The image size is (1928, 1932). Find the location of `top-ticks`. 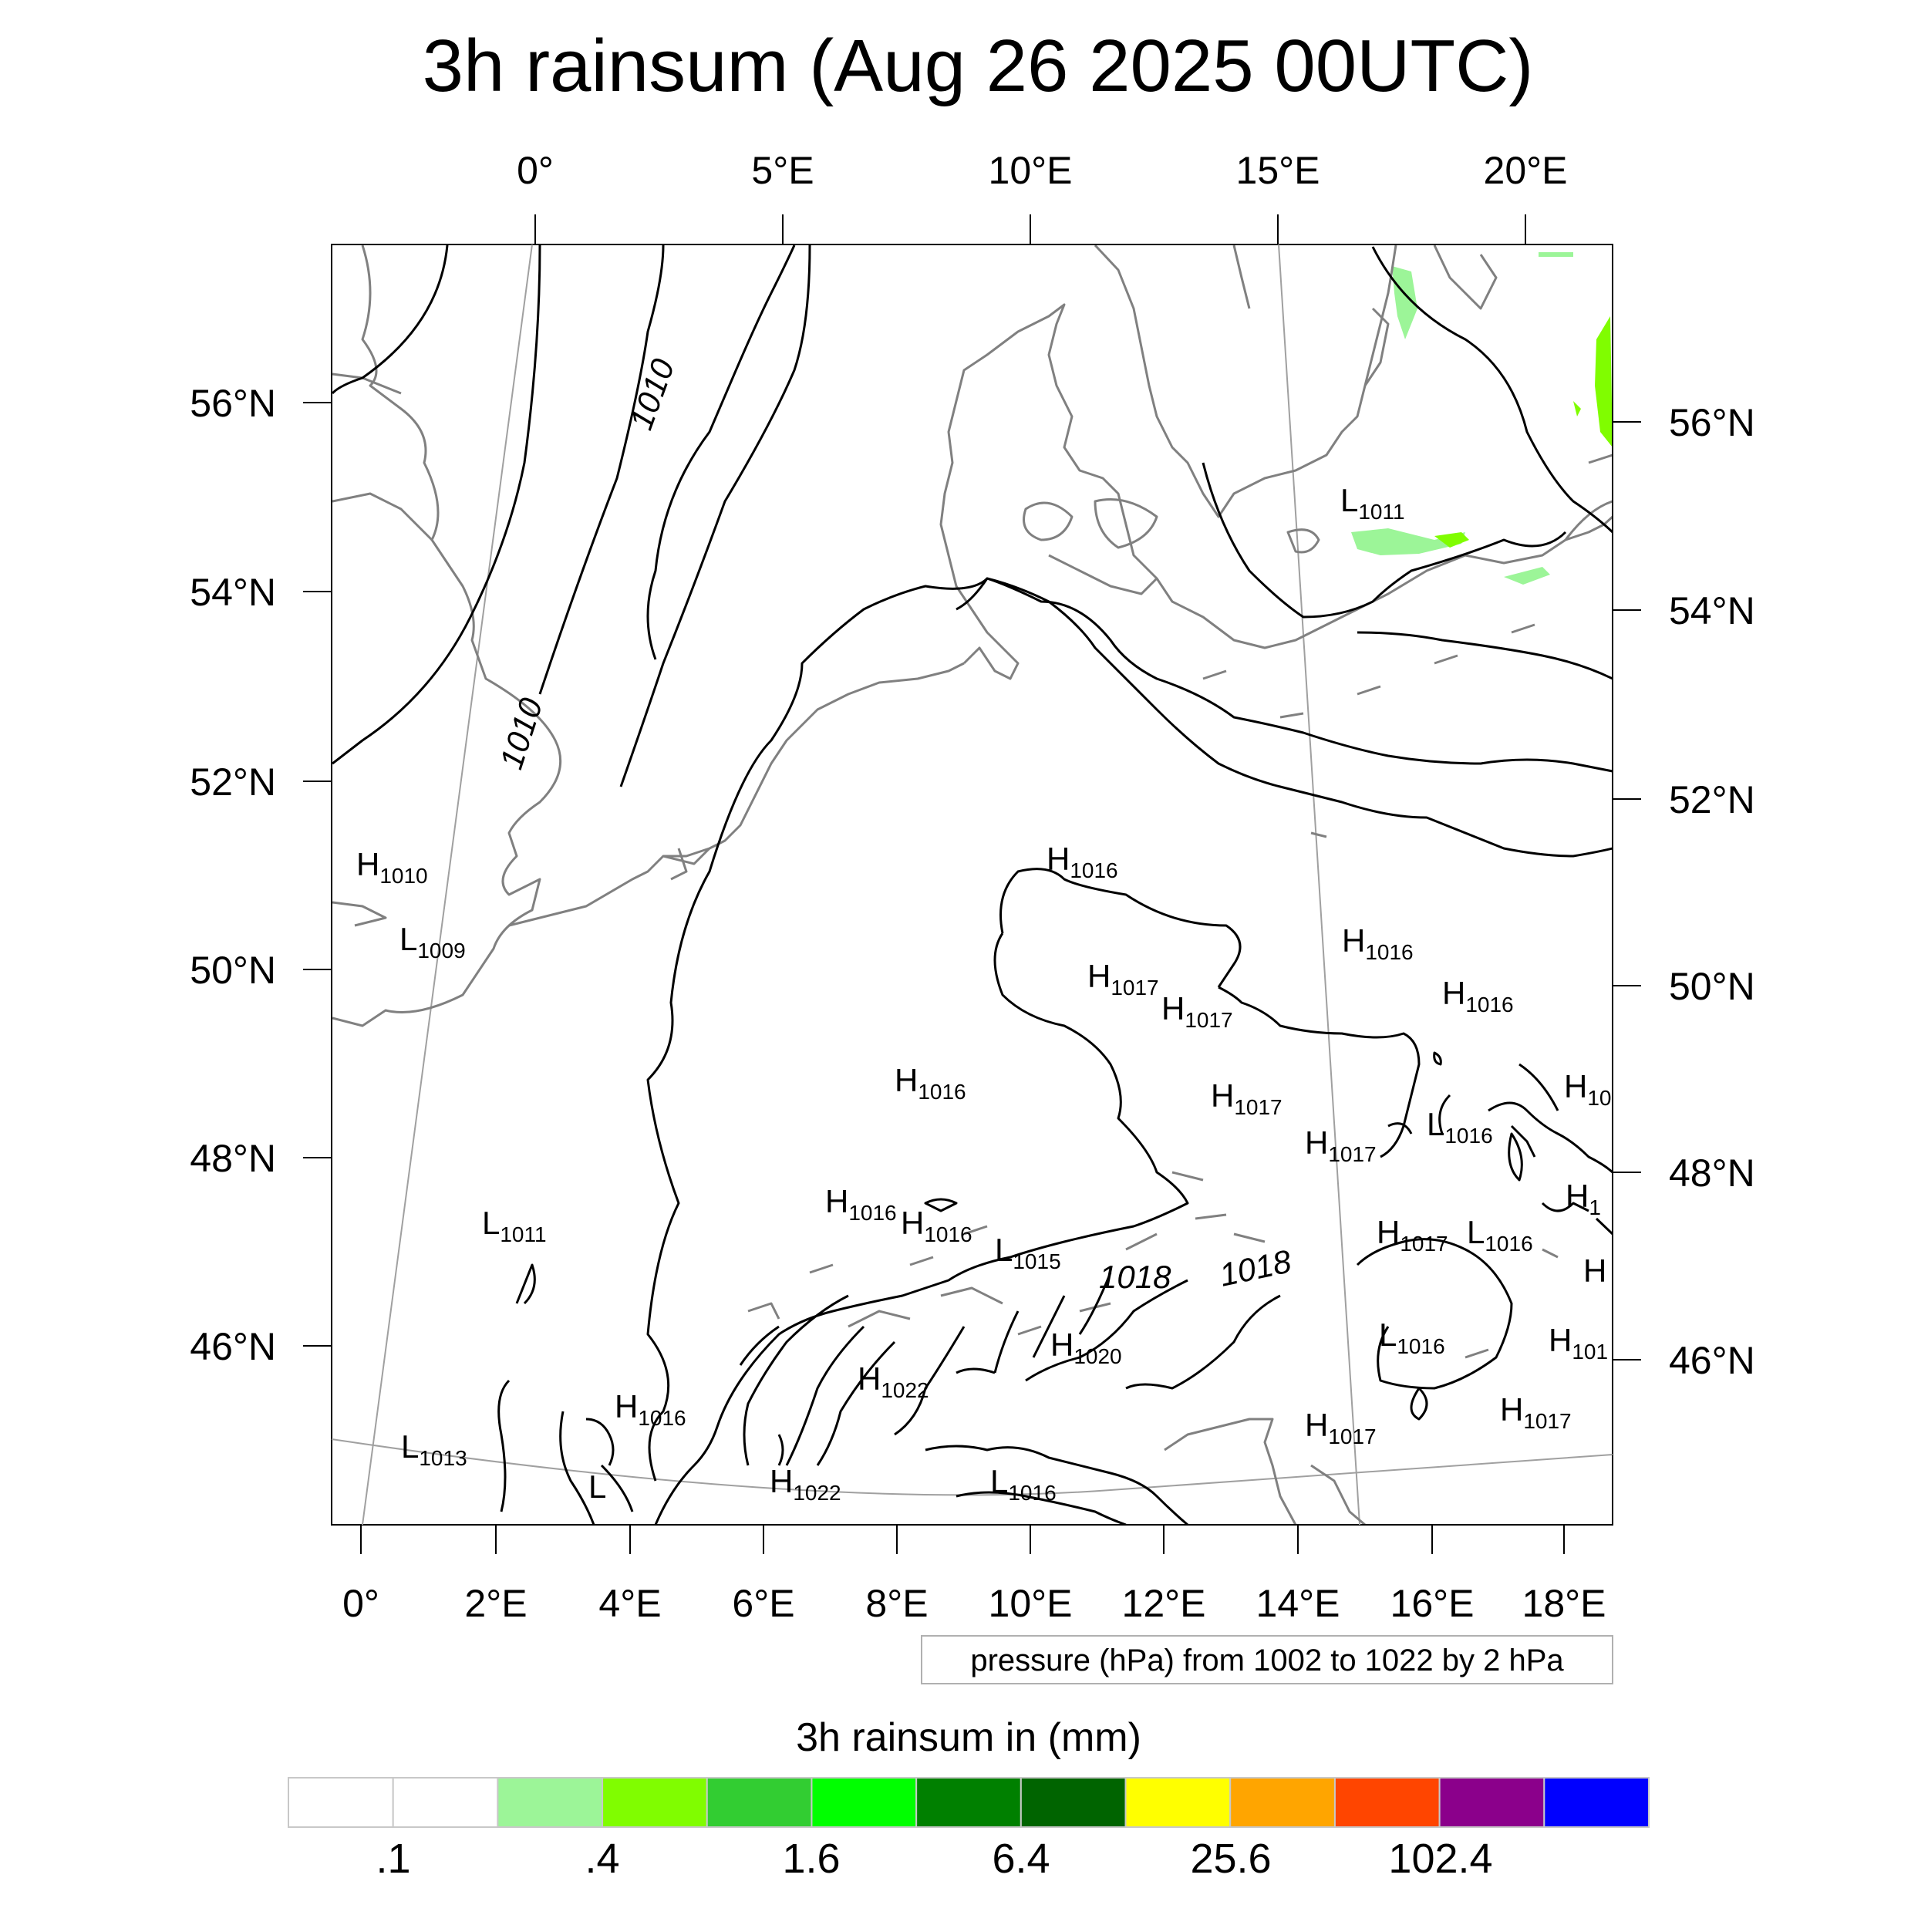

top-ticks is located at coordinates (1030, 229).